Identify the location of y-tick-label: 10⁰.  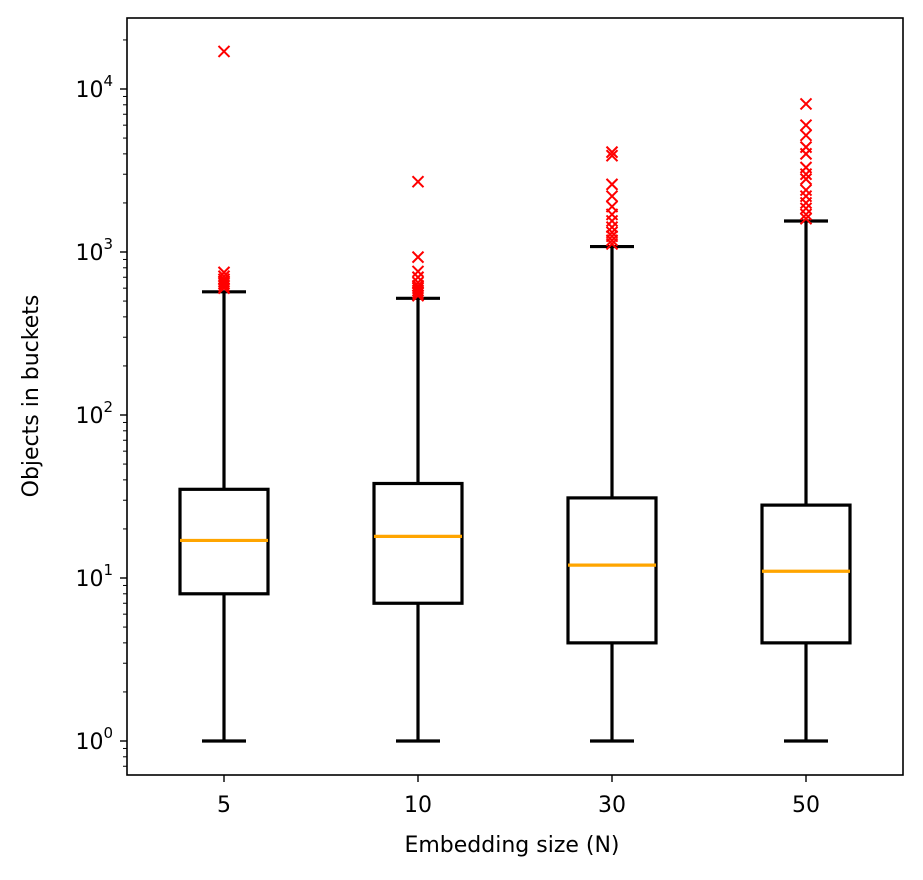
(94, 739).